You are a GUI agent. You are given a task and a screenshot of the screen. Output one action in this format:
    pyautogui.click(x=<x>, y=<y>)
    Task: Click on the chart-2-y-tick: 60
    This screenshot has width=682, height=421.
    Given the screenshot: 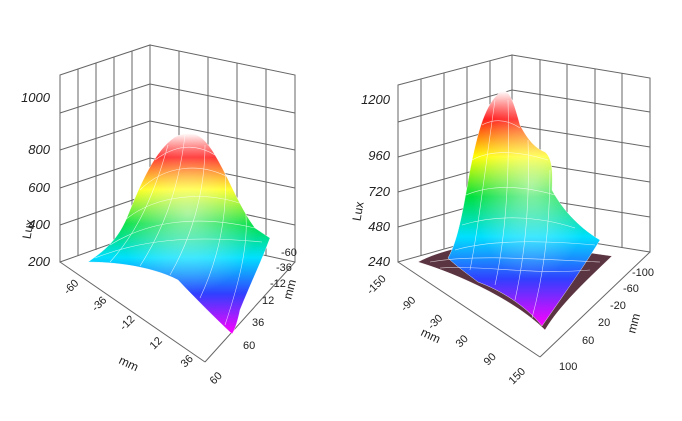 What is the action you would take?
    pyautogui.click(x=588, y=341)
    